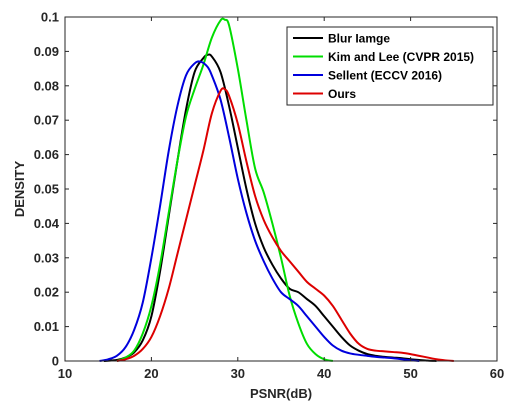 Image resolution: width=514 pixels, height=410 pixels. I want to click on legend-label-3: Ours, so click(342, 94).